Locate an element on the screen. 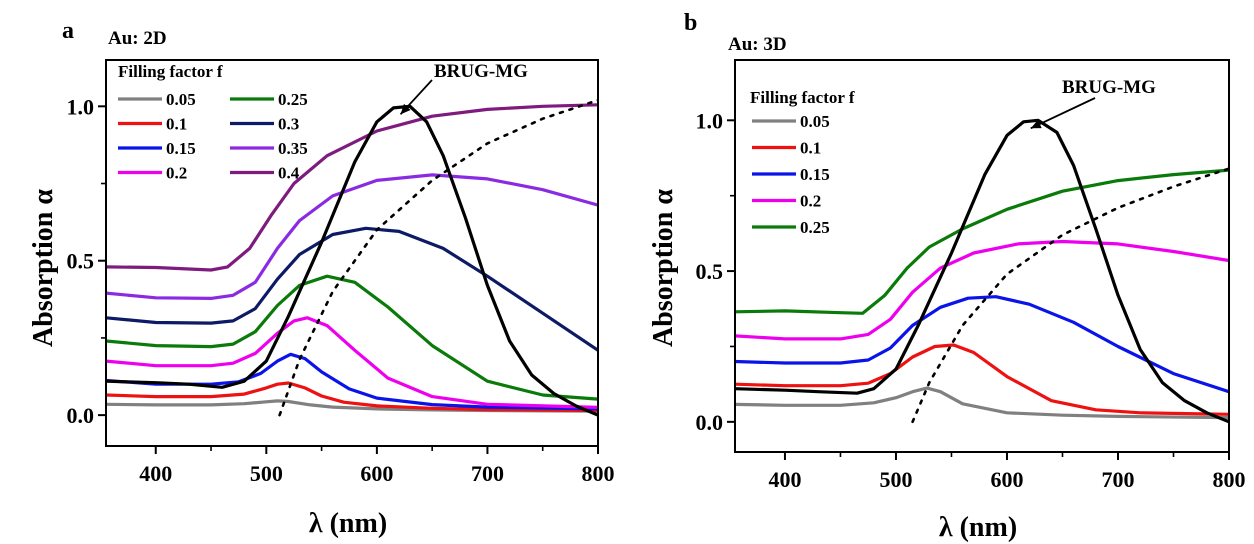 The height and width of the screenshot is (544, 1254). panel-b-letter: b is located at coordinates (690, 23).